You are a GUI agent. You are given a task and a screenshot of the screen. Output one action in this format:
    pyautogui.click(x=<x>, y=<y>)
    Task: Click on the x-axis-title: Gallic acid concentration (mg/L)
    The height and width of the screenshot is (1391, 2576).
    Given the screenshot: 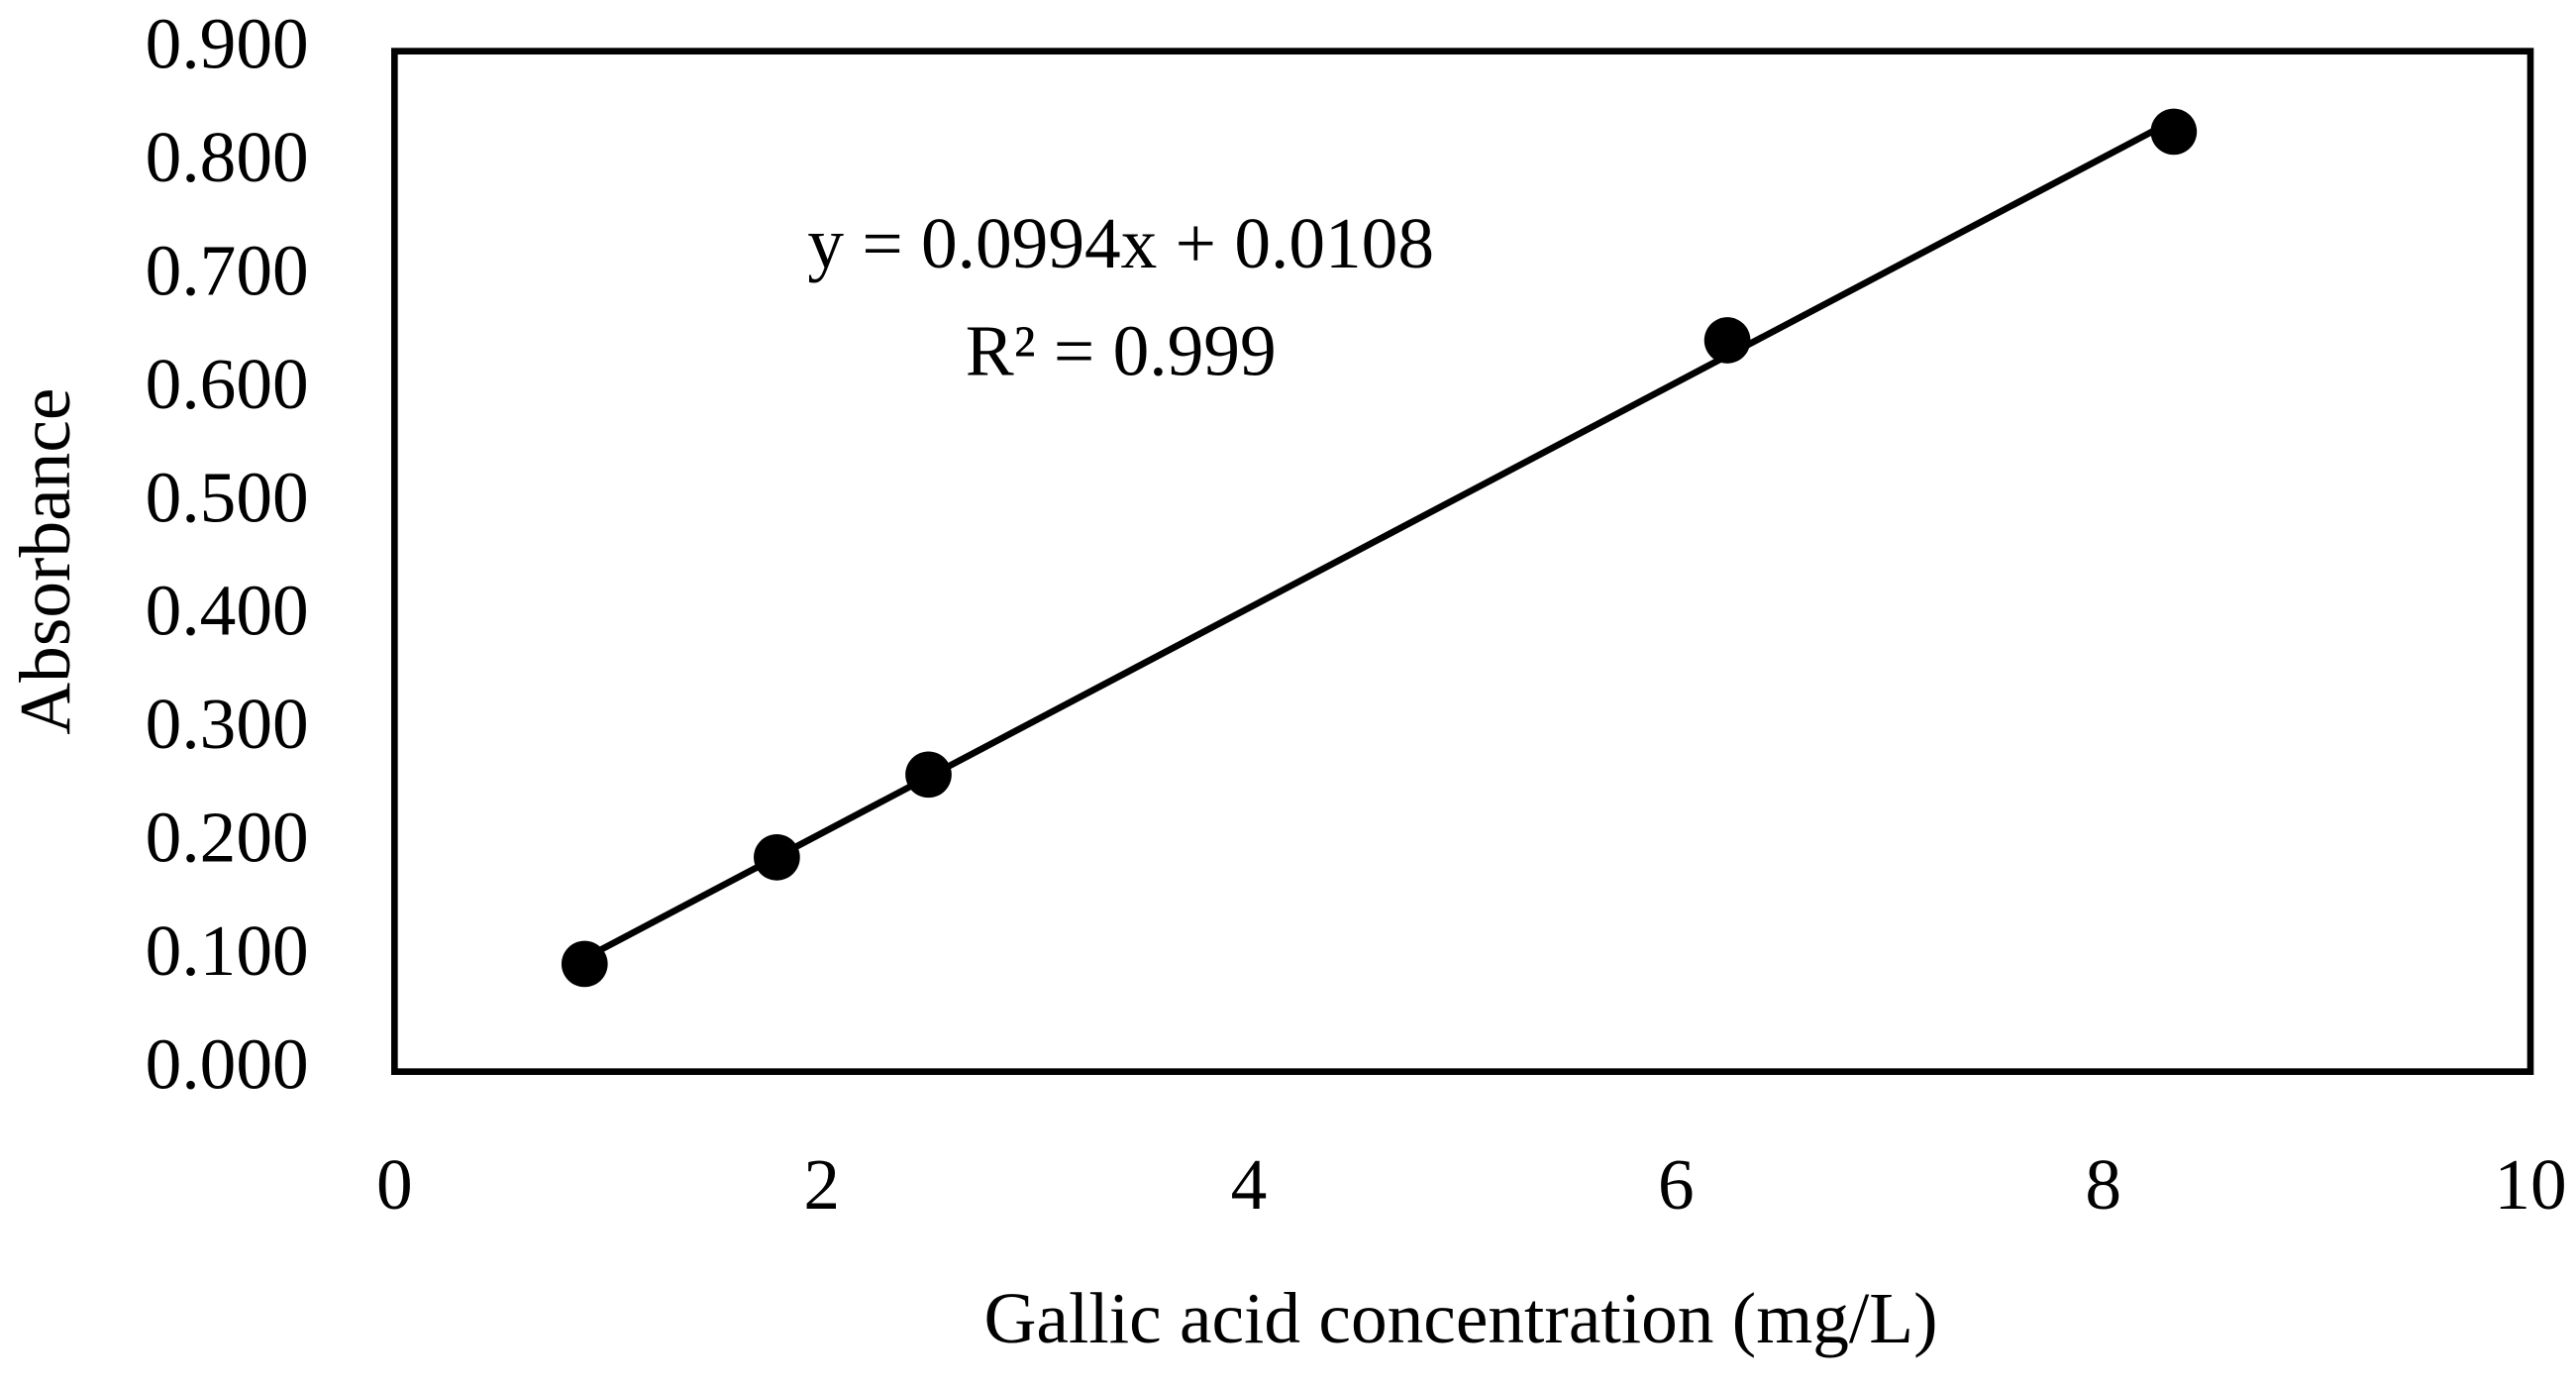 What is the action you would take?
    pyautogui.click(x=1460, y=1318)
    